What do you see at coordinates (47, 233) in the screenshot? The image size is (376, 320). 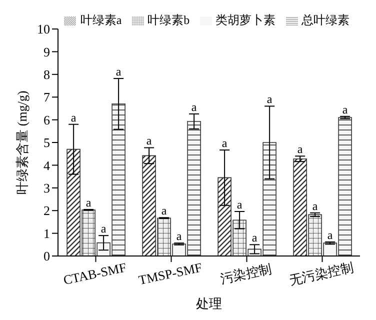 I see `y-tick-label: 1` at bounding box center [47, 233].